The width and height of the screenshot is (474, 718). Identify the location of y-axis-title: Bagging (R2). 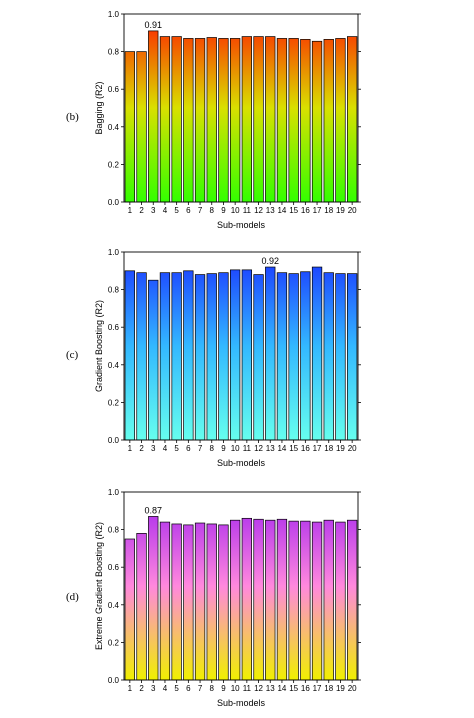
(99, 107).